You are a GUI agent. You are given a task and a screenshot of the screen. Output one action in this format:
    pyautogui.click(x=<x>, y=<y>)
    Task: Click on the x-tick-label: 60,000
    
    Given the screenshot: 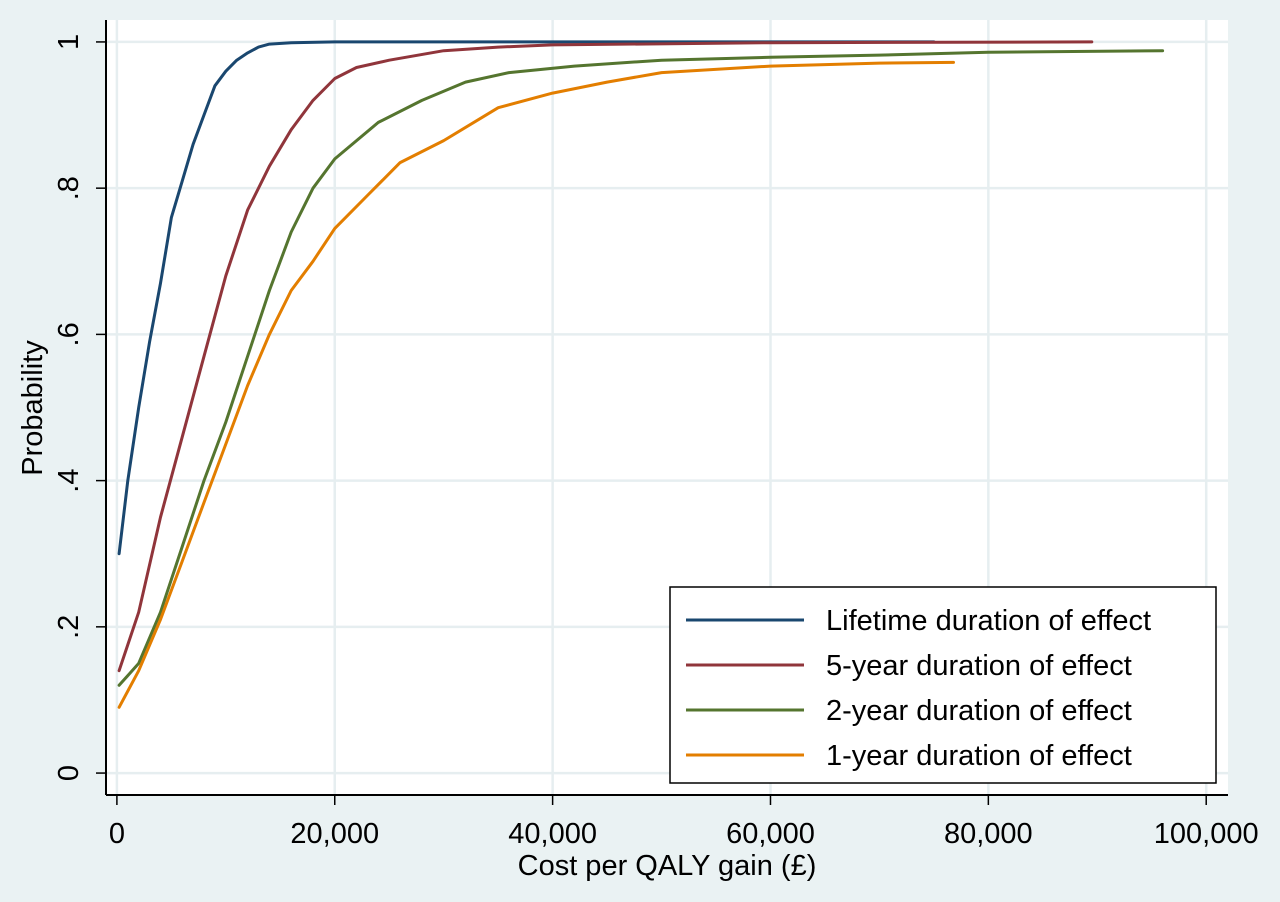 What is the action you would take?
    pyautogui.click(x=770, y=834)
    